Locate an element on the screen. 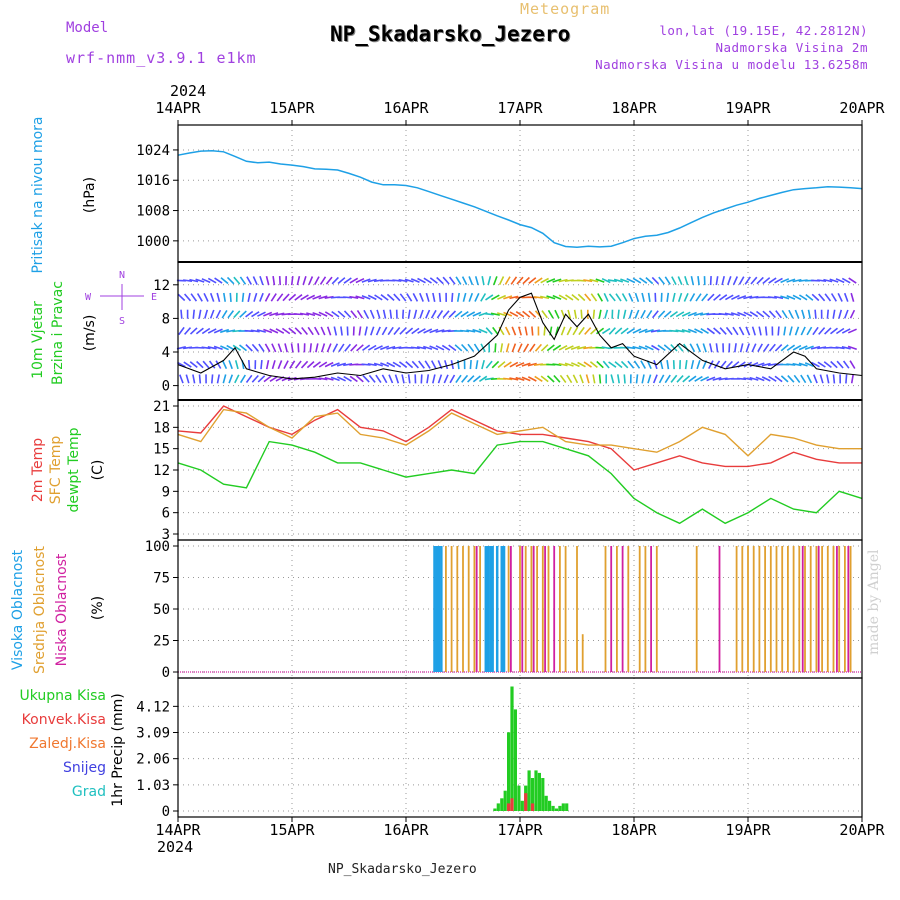 This screenshot has width=900, height=900. temp-axis-title-1: SFC Temp is located at coordinates (56, 470).